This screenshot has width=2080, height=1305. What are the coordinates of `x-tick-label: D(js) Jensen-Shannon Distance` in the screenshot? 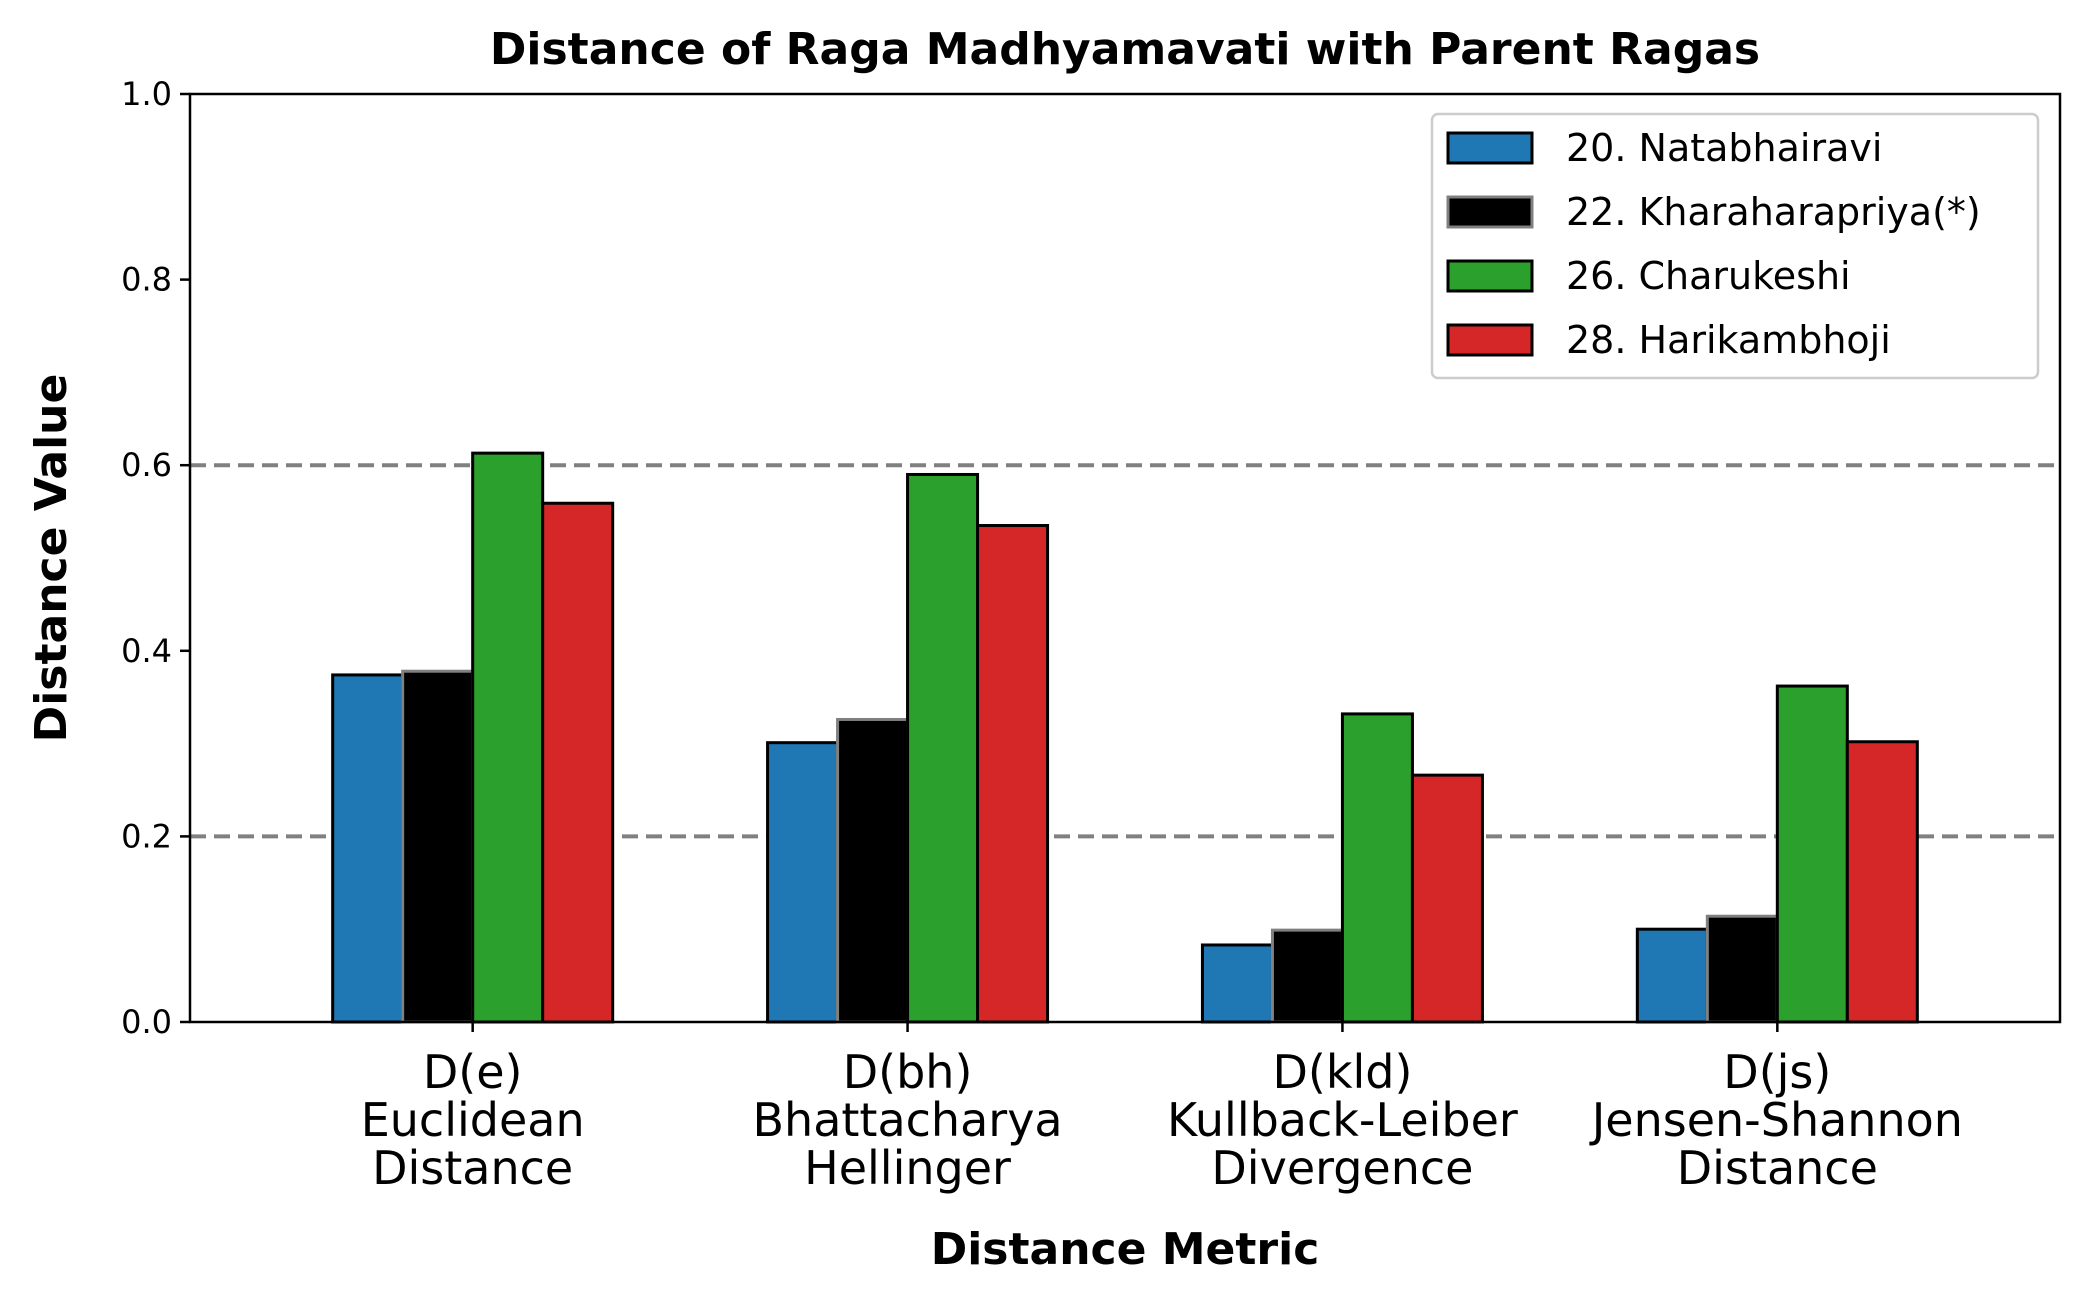 It's located at (1776, 1120).